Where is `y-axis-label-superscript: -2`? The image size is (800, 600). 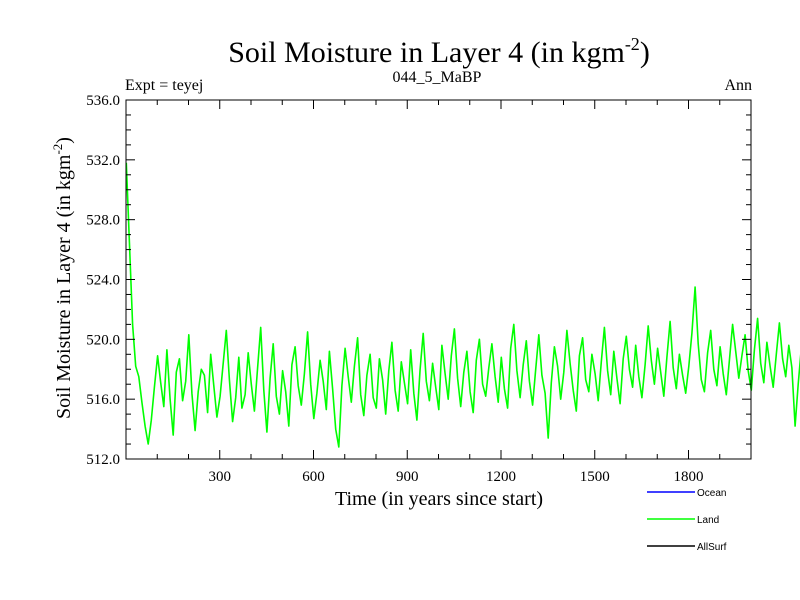
y-axis-label-superscript: -2 is located at coordinates (57, 149).